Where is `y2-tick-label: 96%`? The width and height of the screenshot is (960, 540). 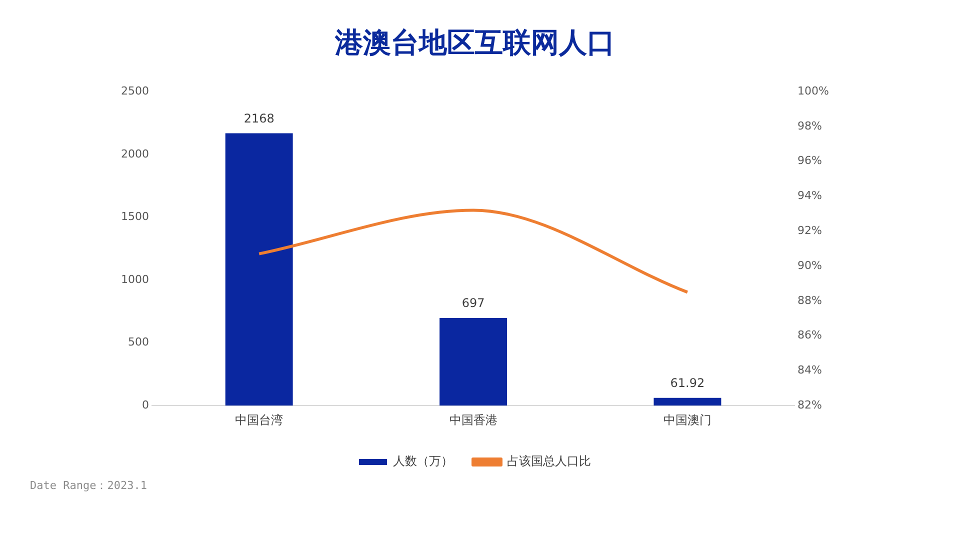
y2-tick-label: 96% is located at coordinates (810, 161).